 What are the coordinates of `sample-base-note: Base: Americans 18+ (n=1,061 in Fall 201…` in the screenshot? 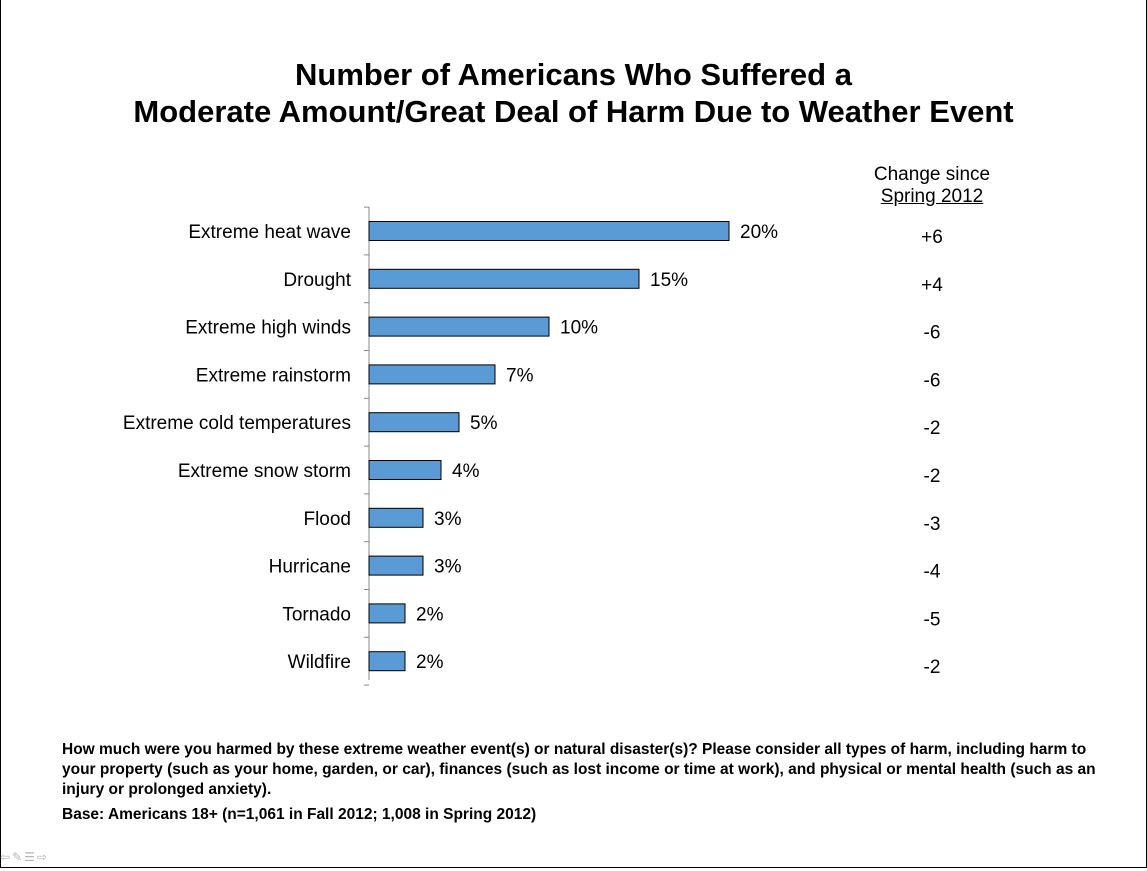 It's located at (299, 814).